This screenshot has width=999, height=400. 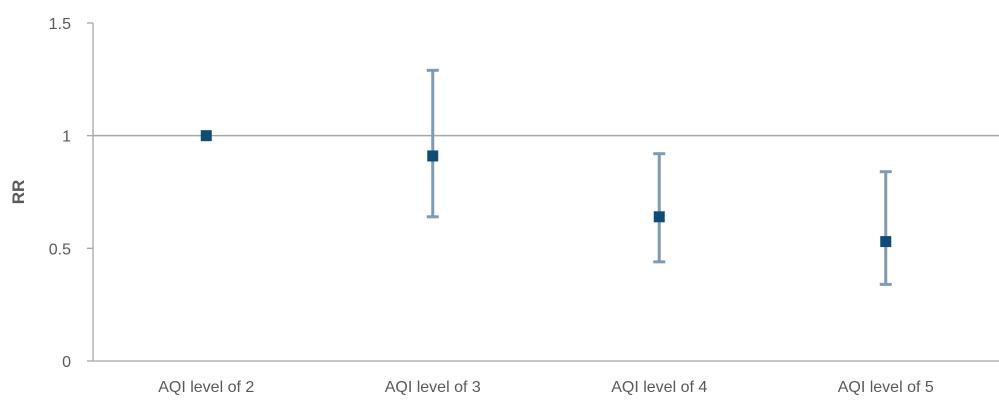 What do you see at coordinates (206, 387) in the screenshot?
I see `x-category-label: AQI level of 2` at bounding box center [206, 387].